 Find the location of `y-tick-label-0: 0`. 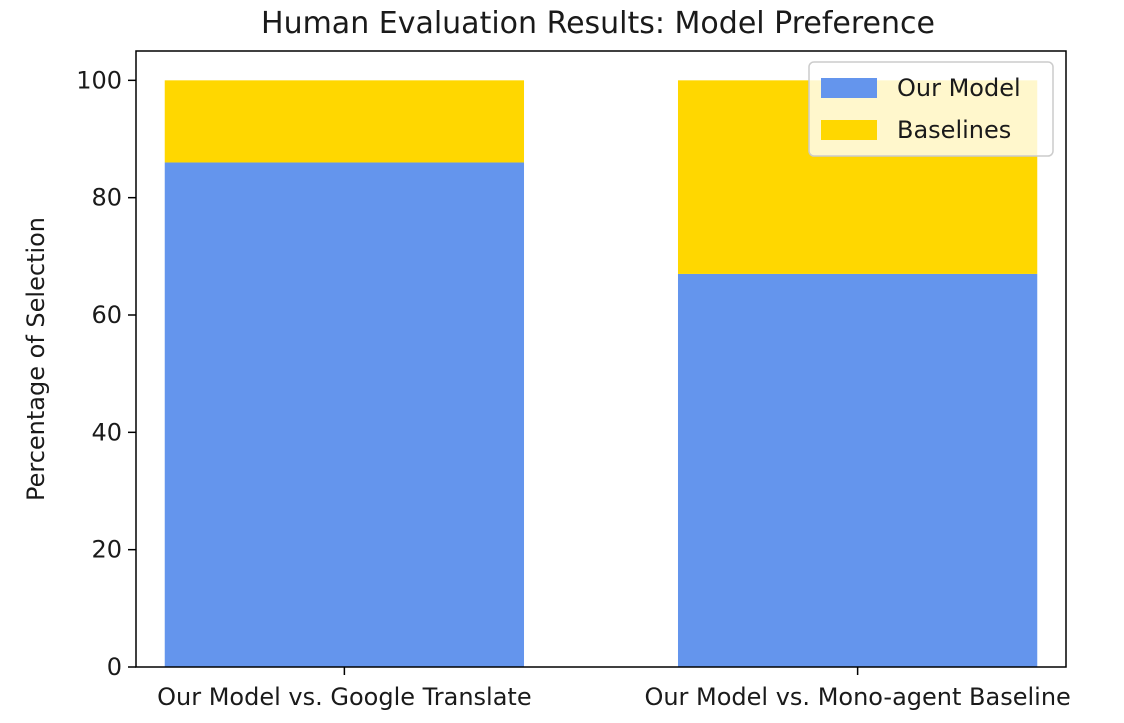

y-tick-label-0: 0 is located at coordinates (114, 667).